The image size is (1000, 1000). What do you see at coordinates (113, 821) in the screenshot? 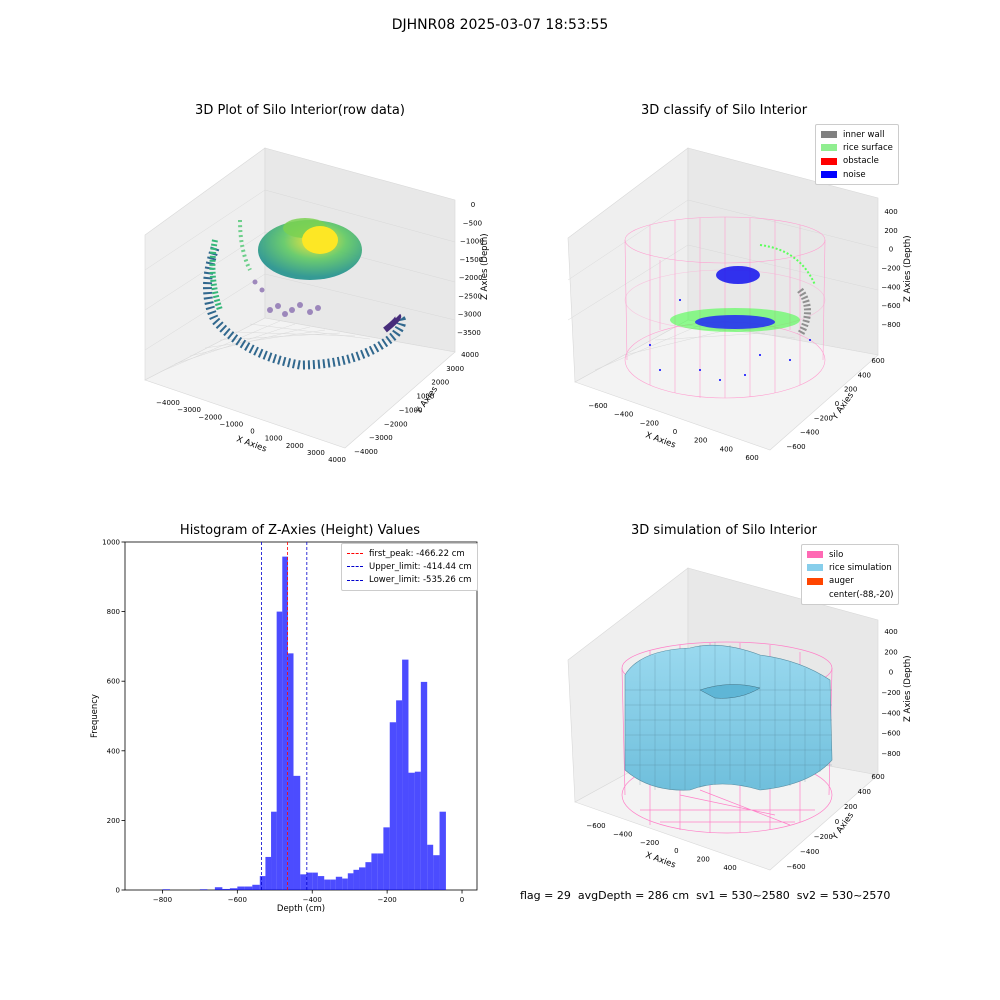
I see `histogram-ytick-label: 200` at bounding box center [113, 821].